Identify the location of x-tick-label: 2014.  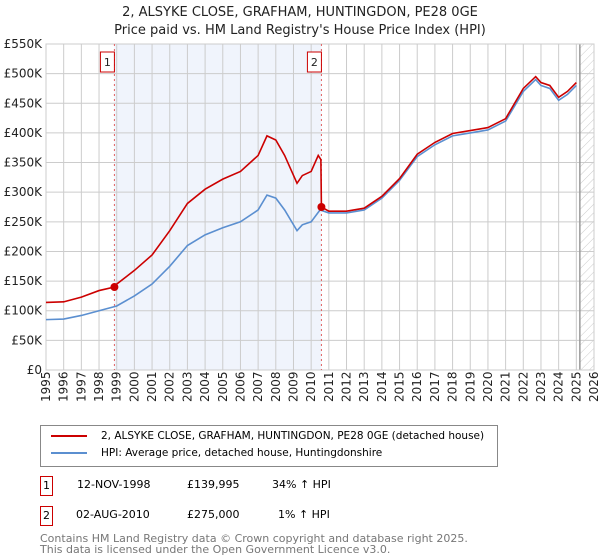
(382, 386).